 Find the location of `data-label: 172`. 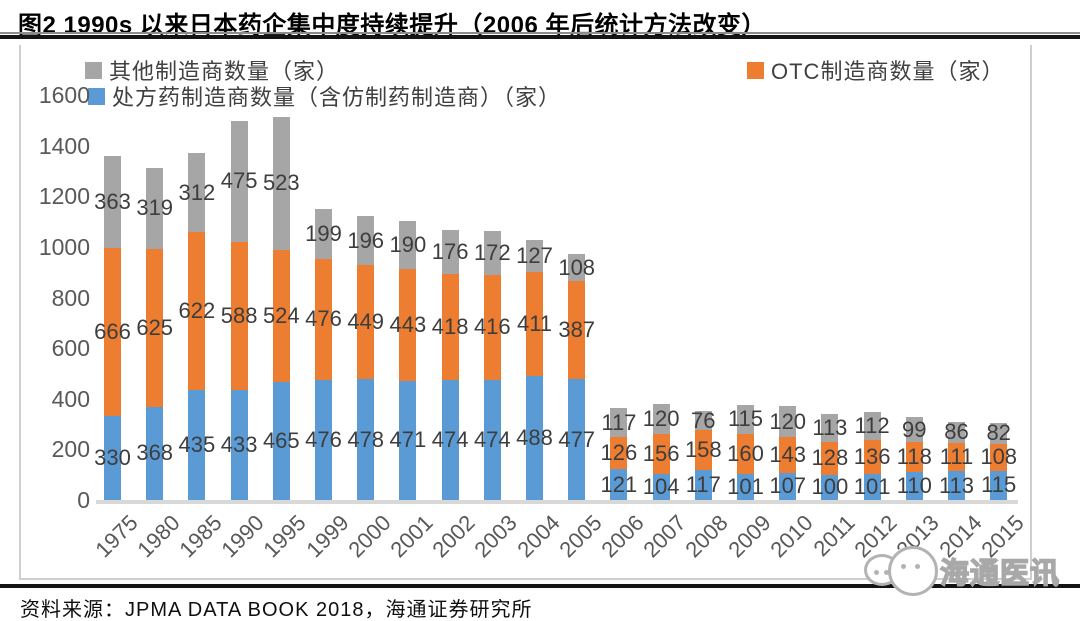

data-label: 172 is located at coordinates (492, 252).